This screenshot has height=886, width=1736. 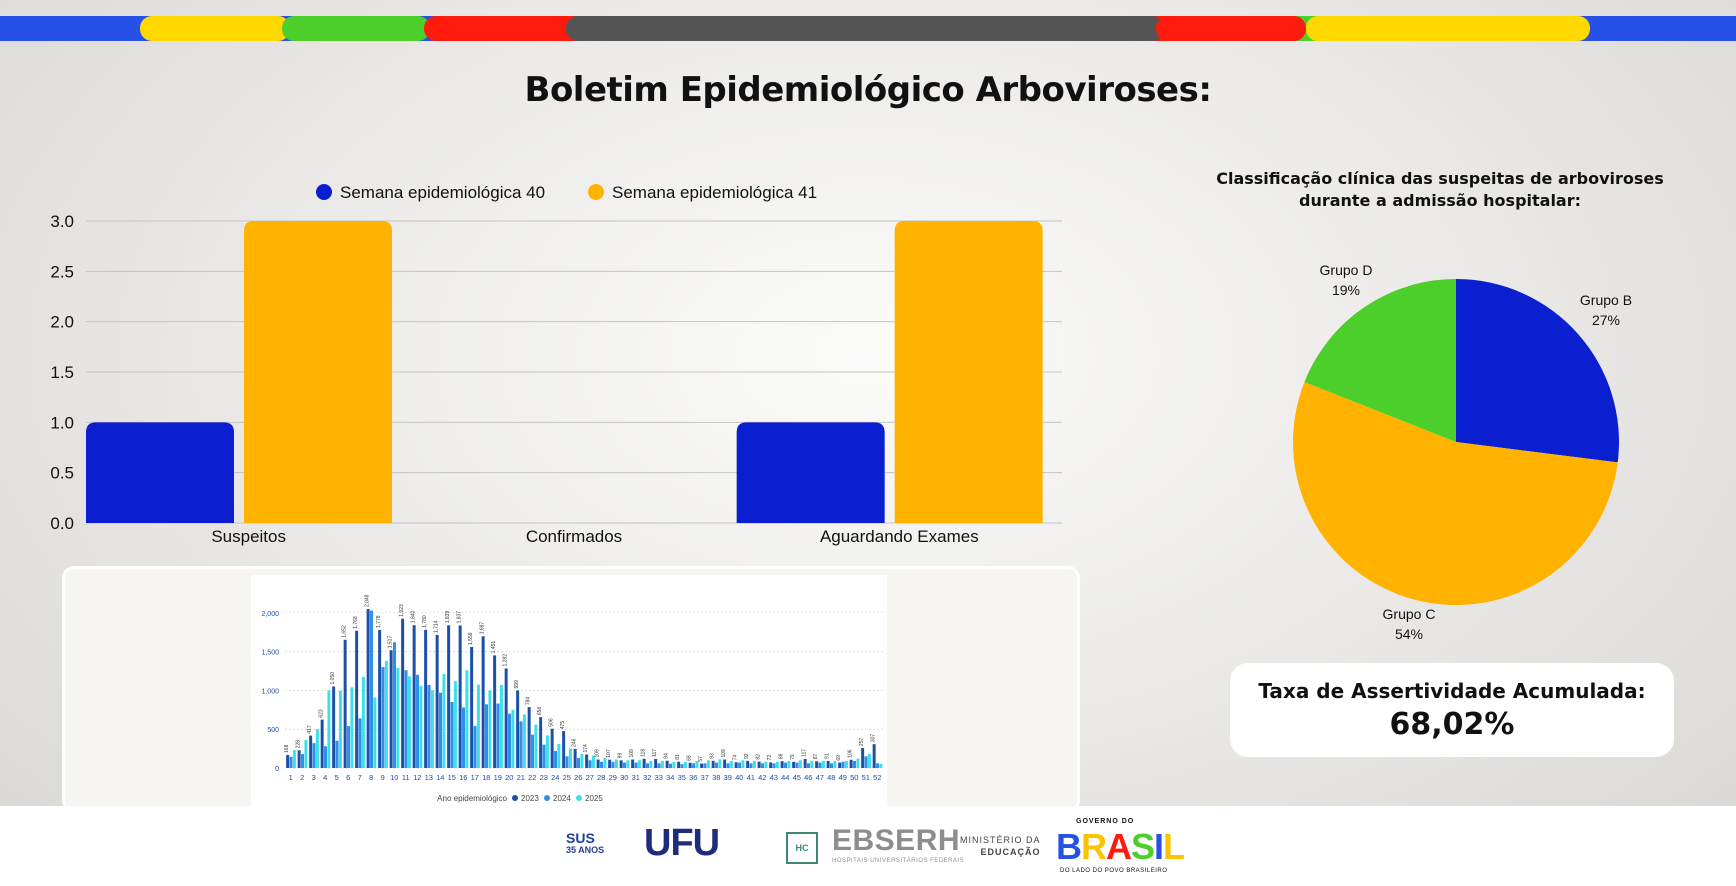 What do you see at coordinates (850, 753) in the screenshot?
I see `history-data-label: 106` at bounding box center [850, 753].